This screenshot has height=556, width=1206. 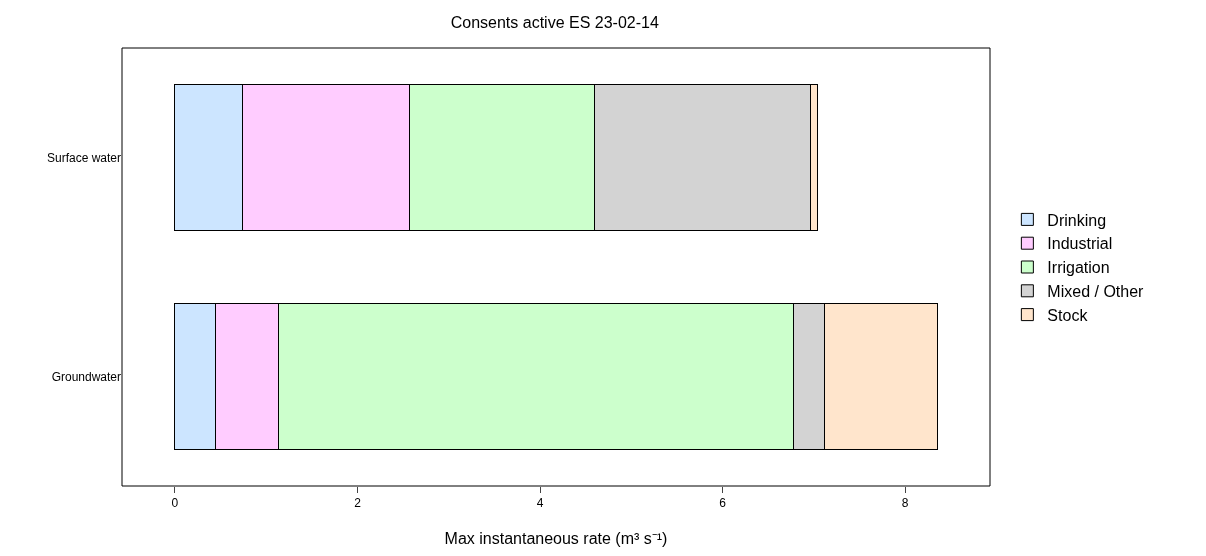 What do you see at coordinates (1080, 244) in the screenshot?
I see `legend-label: Industrial` at bounding box center [1080, 244].